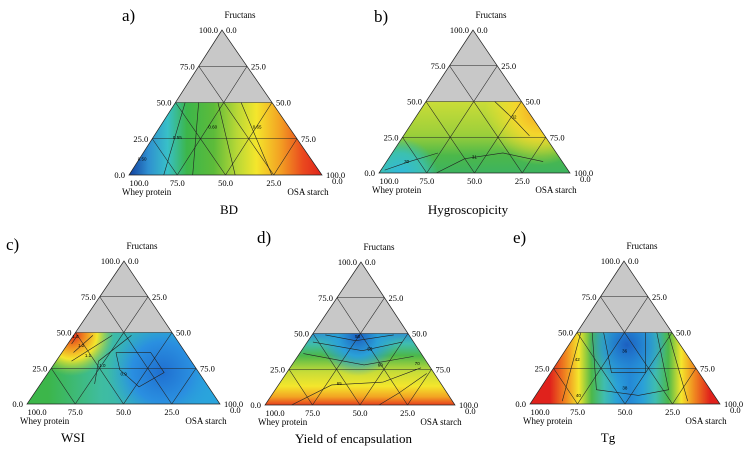 The height and width of the screenshot is (452, 743). What do you see at coordinates (625, 388) in the screenshot?
I see `contour-label: 38` at bounding box center [625, 388].